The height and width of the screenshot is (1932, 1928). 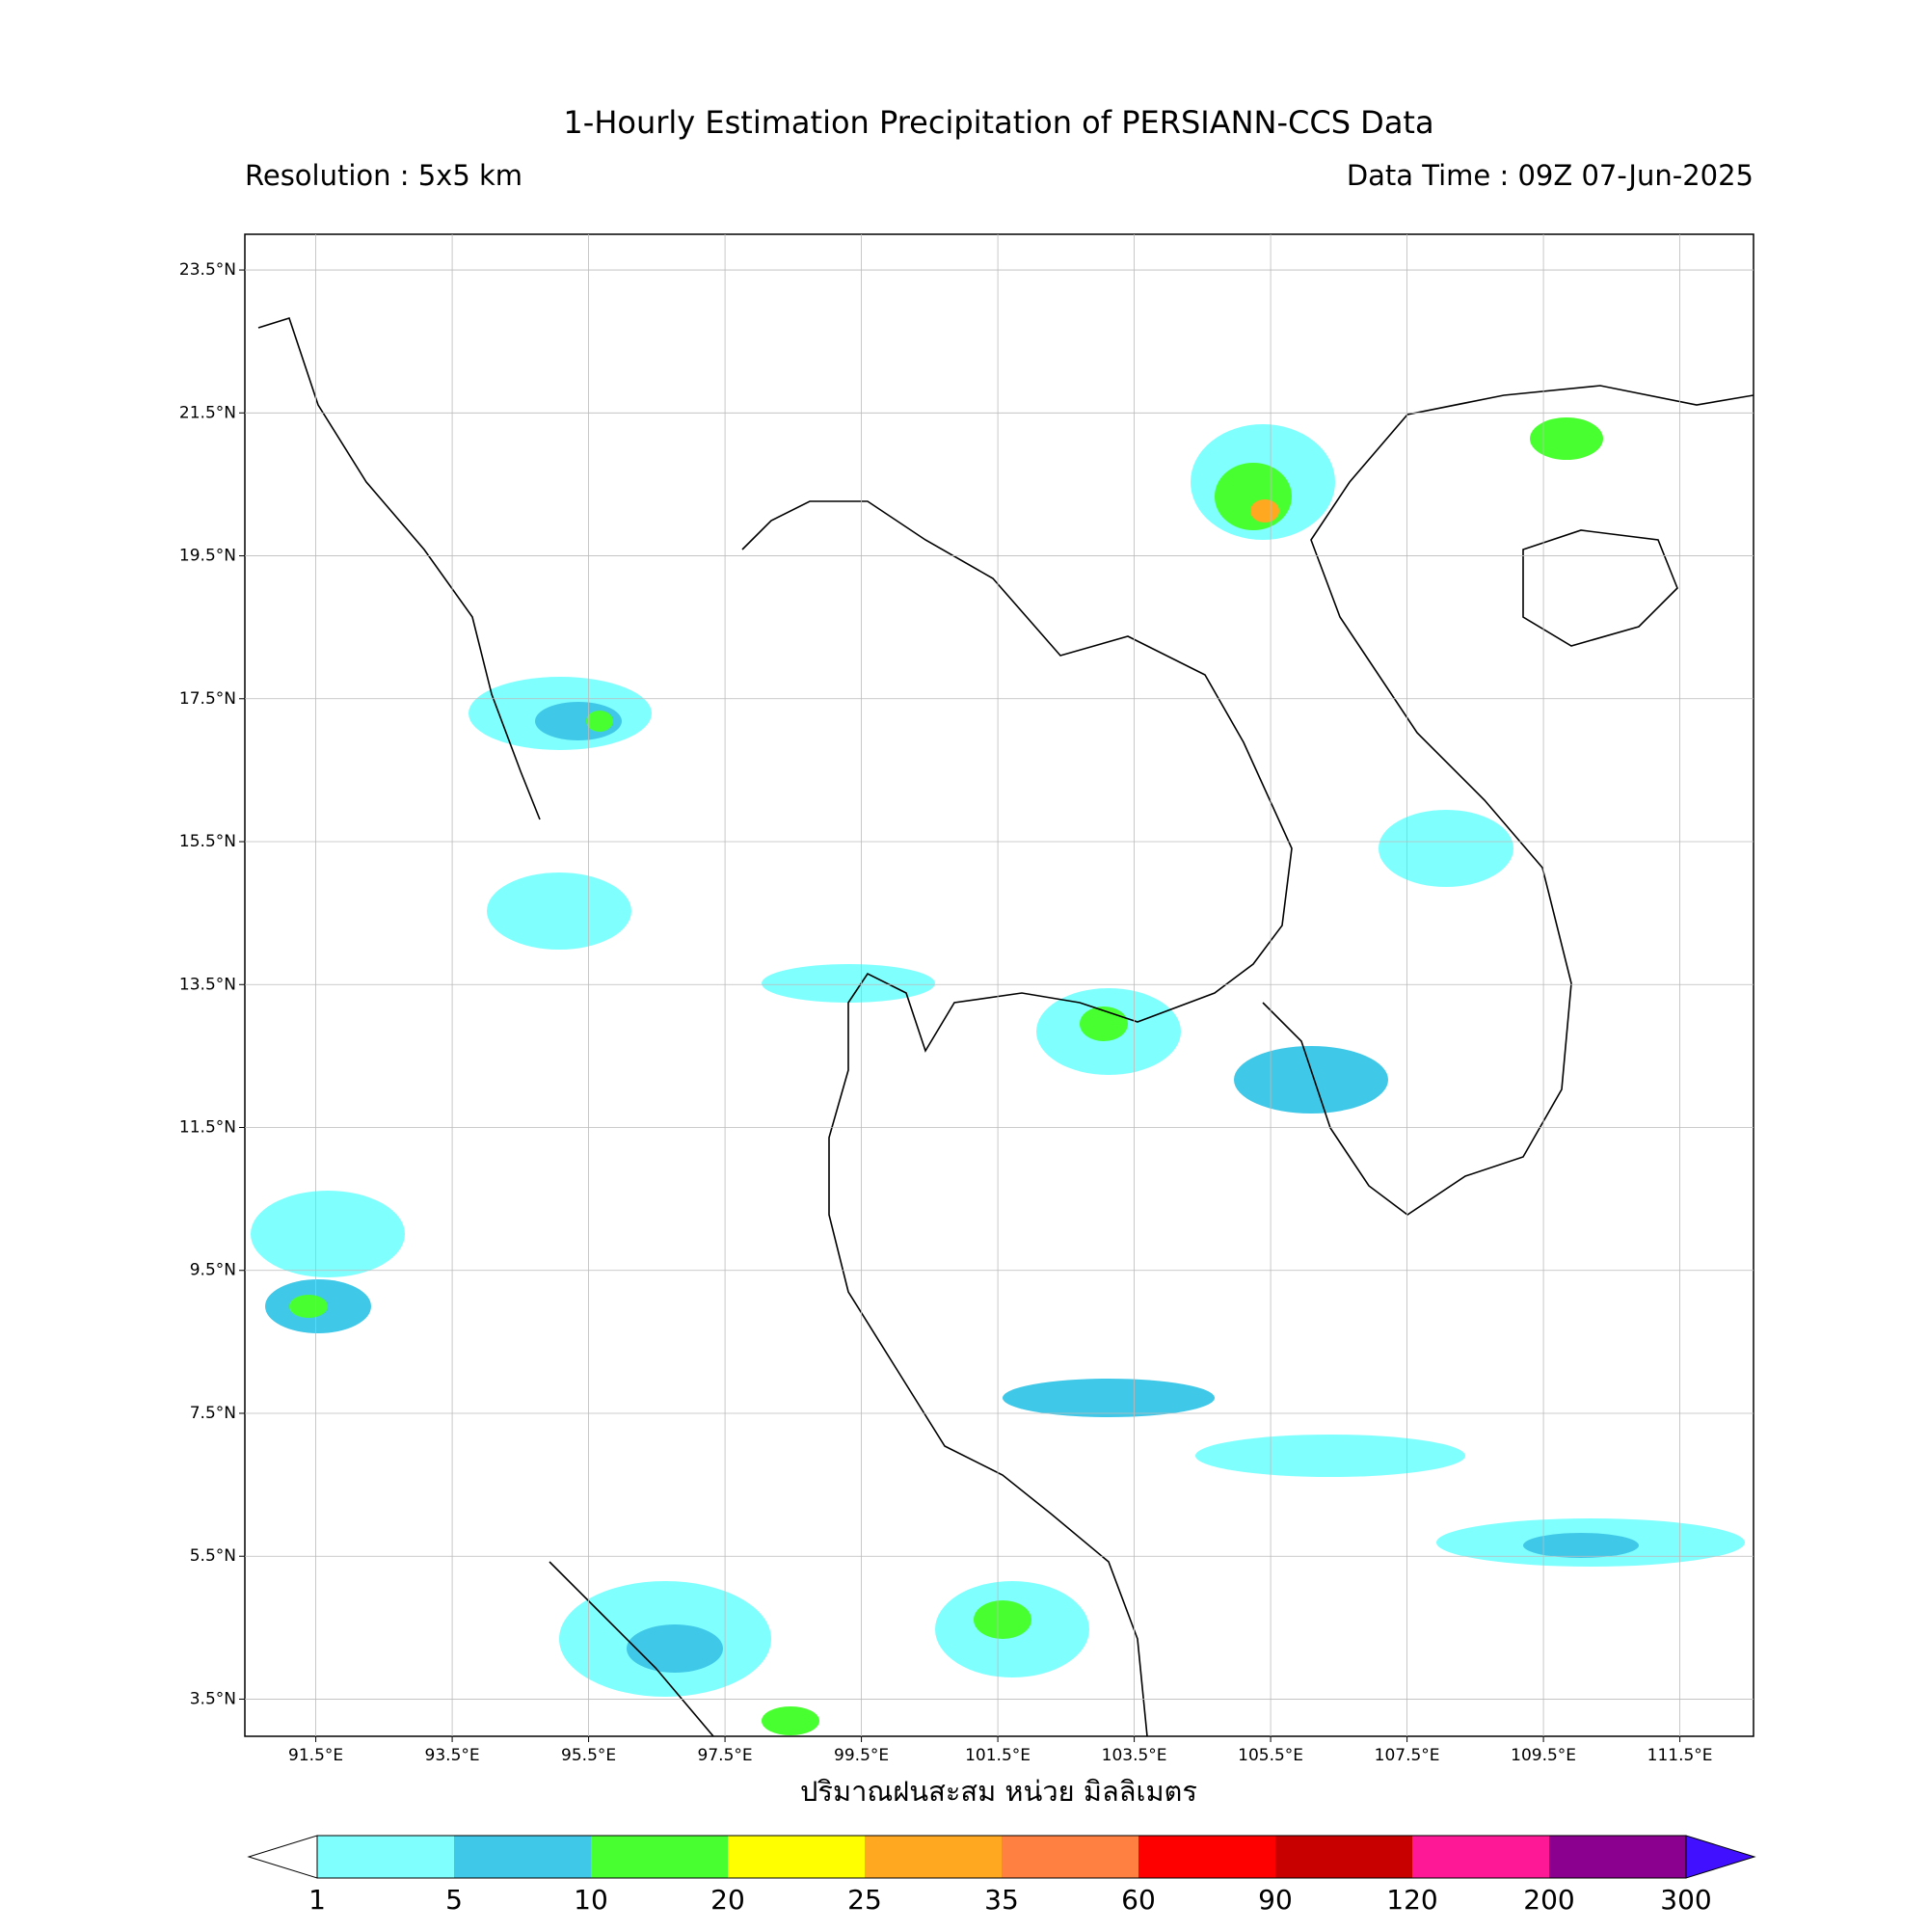 What do you see at coordinates (213, 1556) in the screenshot?
I see `lat-tick-label: 5.5°N` at bounding box center [213, 1556].